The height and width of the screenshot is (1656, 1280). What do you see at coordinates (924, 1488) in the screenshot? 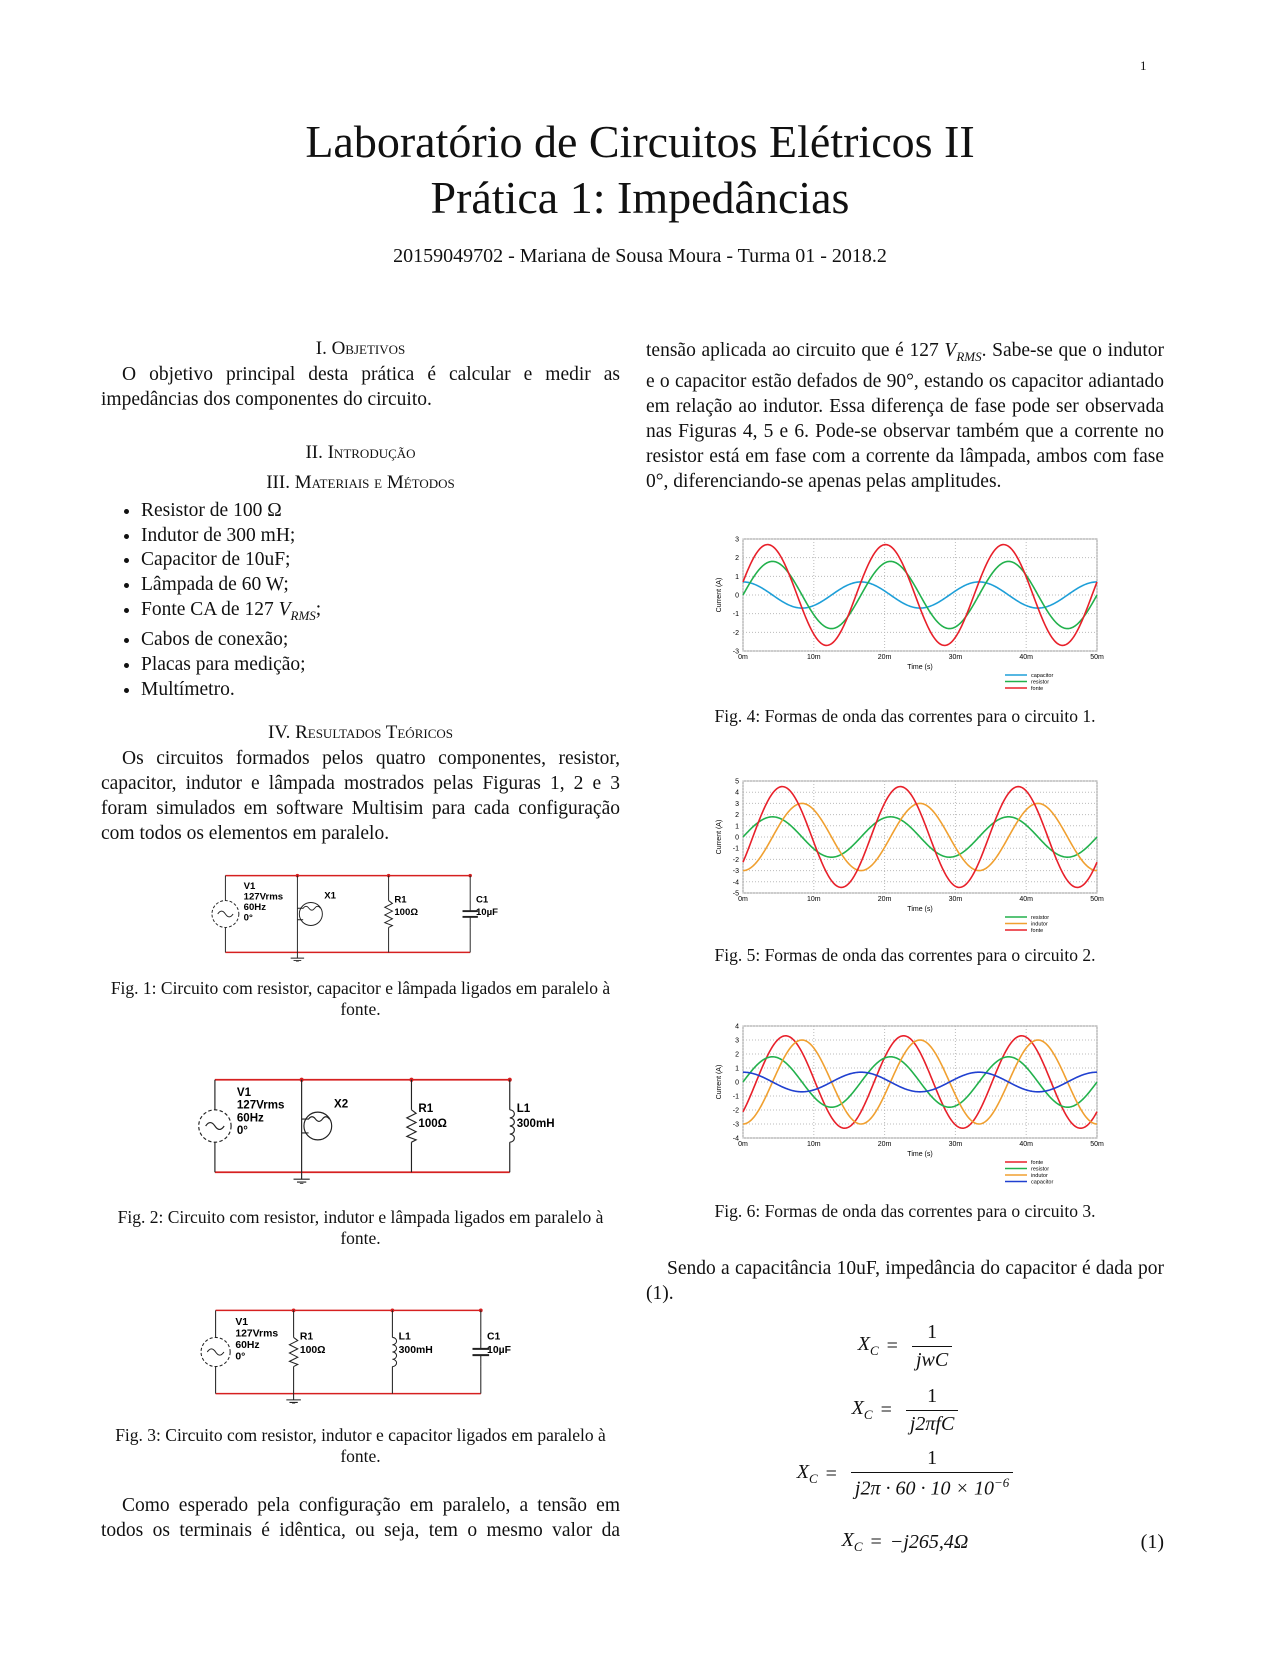
I see `denominator-text: j2π · 60 · 10 × 10` at bounding box center [924, 1488].